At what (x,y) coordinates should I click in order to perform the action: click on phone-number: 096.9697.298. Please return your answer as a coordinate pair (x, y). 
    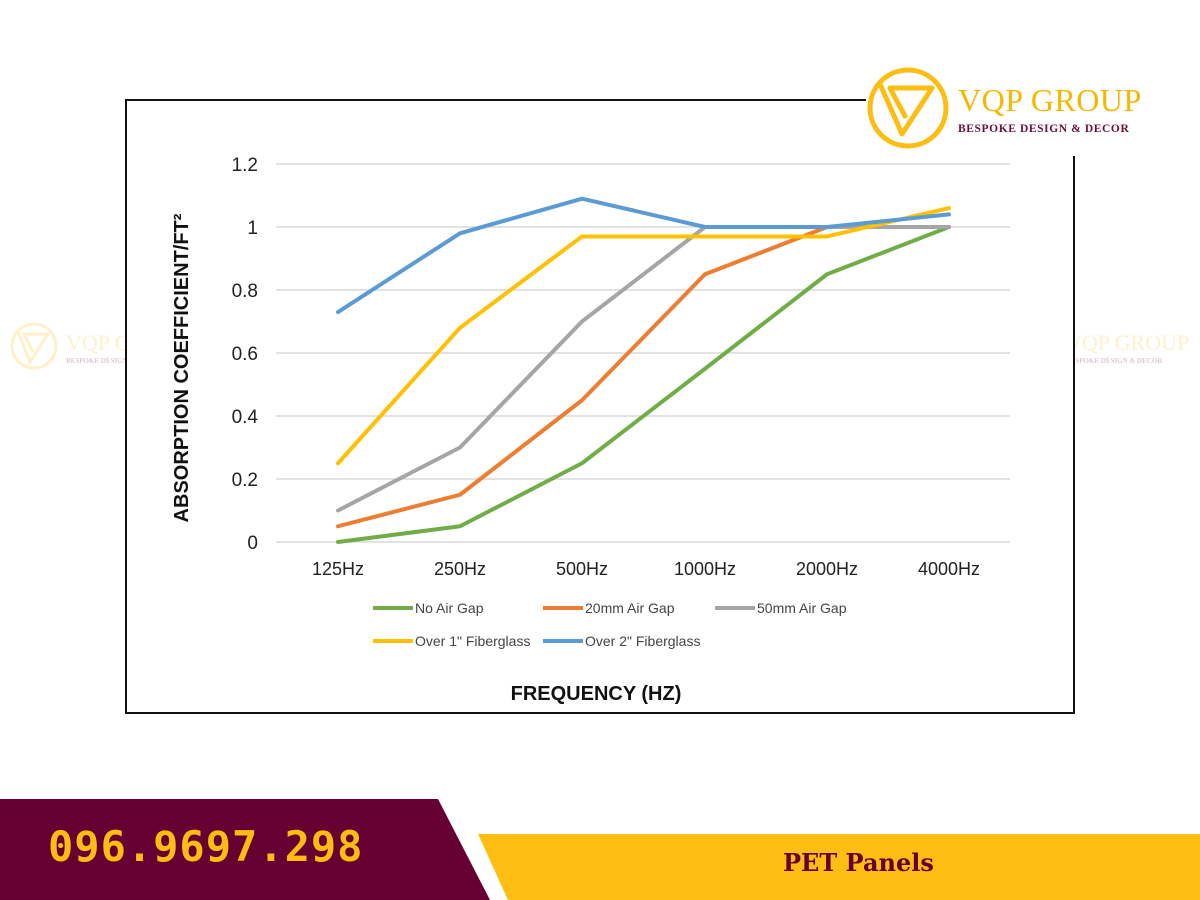
    Looking at the image, I should click on (206, 846).